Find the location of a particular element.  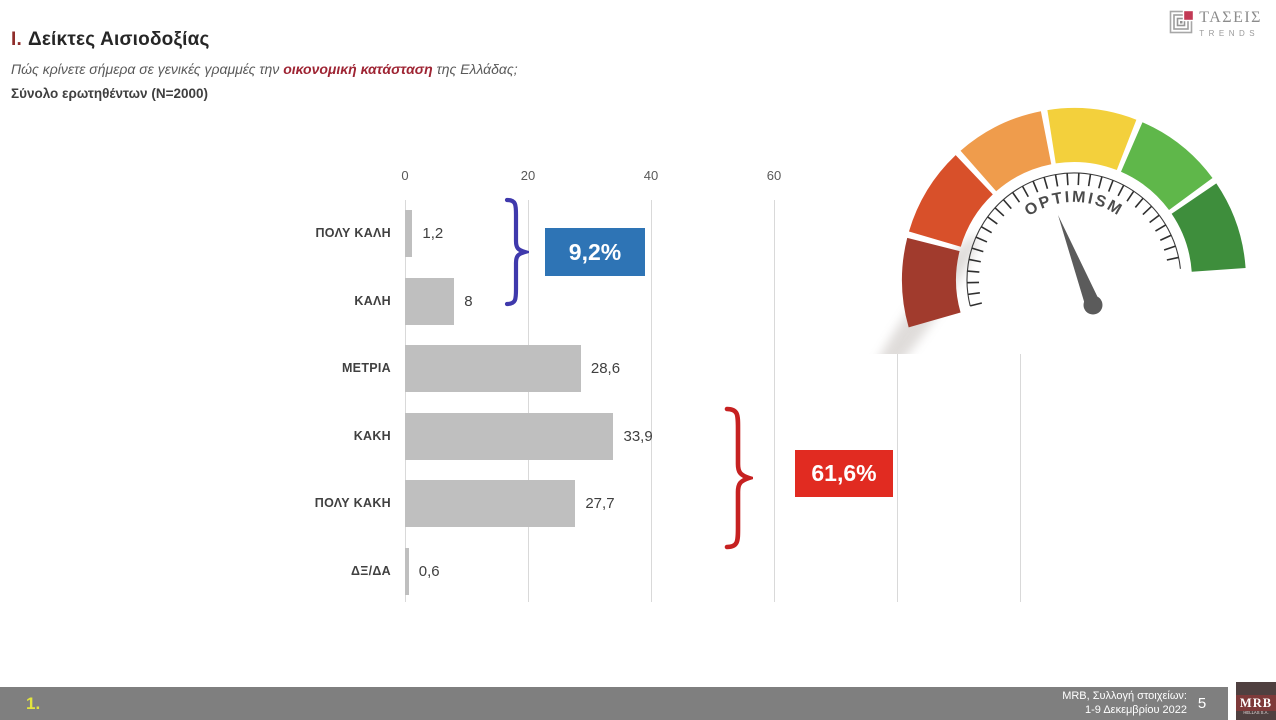

trends-logo-sub: TRENDS is located at coordinates (1229, 33).